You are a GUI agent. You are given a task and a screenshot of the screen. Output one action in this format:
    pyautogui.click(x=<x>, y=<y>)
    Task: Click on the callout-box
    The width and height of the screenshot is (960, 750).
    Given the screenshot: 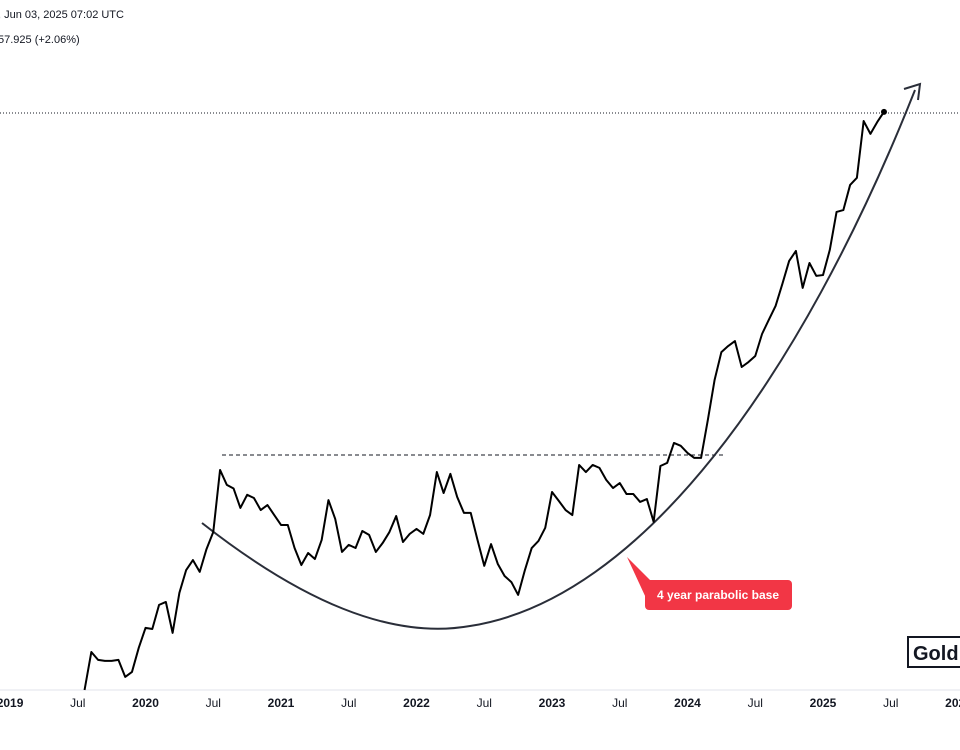 What is the action you would take?
    pyautogui.click(x=718, y=595)
    